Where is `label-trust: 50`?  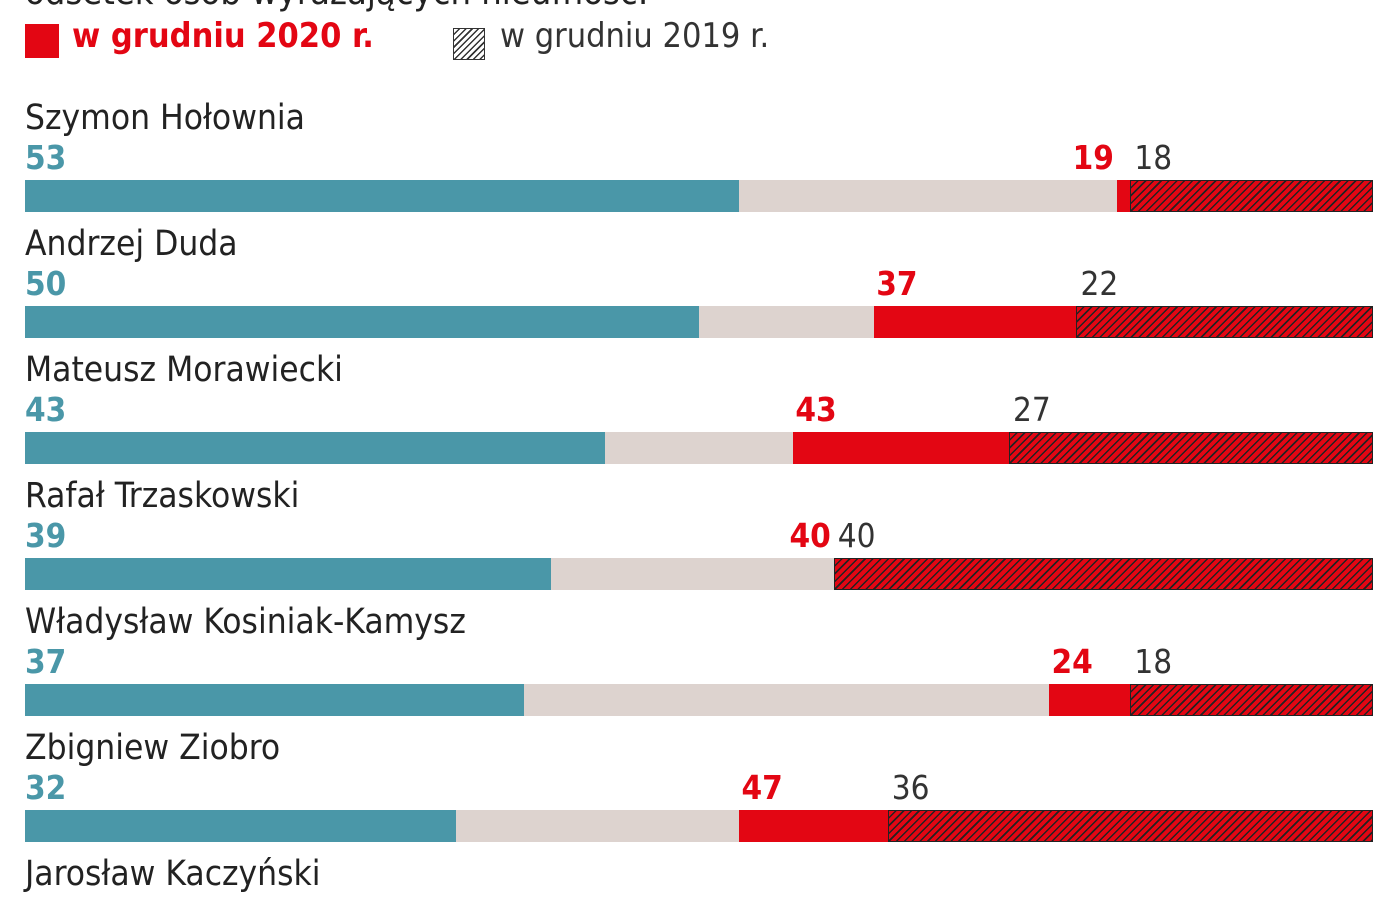
label-trust: 50 is located at coordinates (46, 283).